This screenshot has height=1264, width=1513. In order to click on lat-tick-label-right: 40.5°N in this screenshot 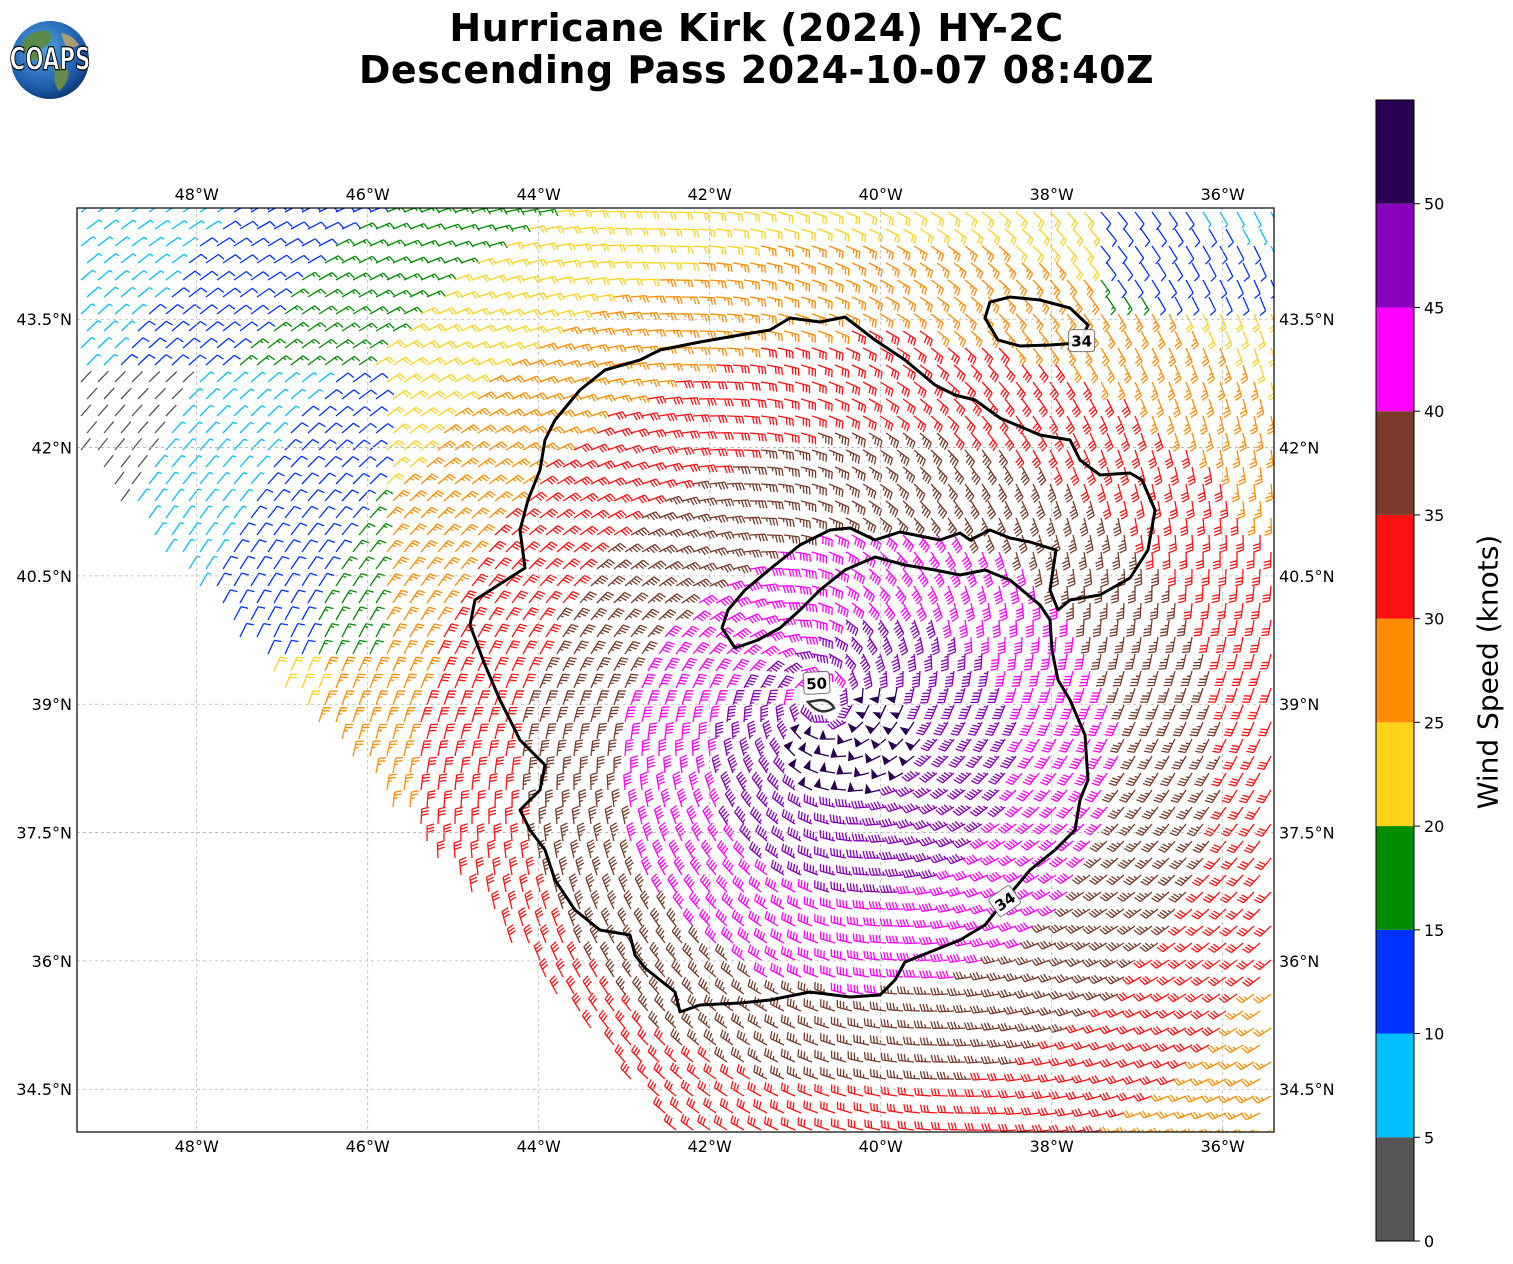, I will do `click(1307, 576)`.